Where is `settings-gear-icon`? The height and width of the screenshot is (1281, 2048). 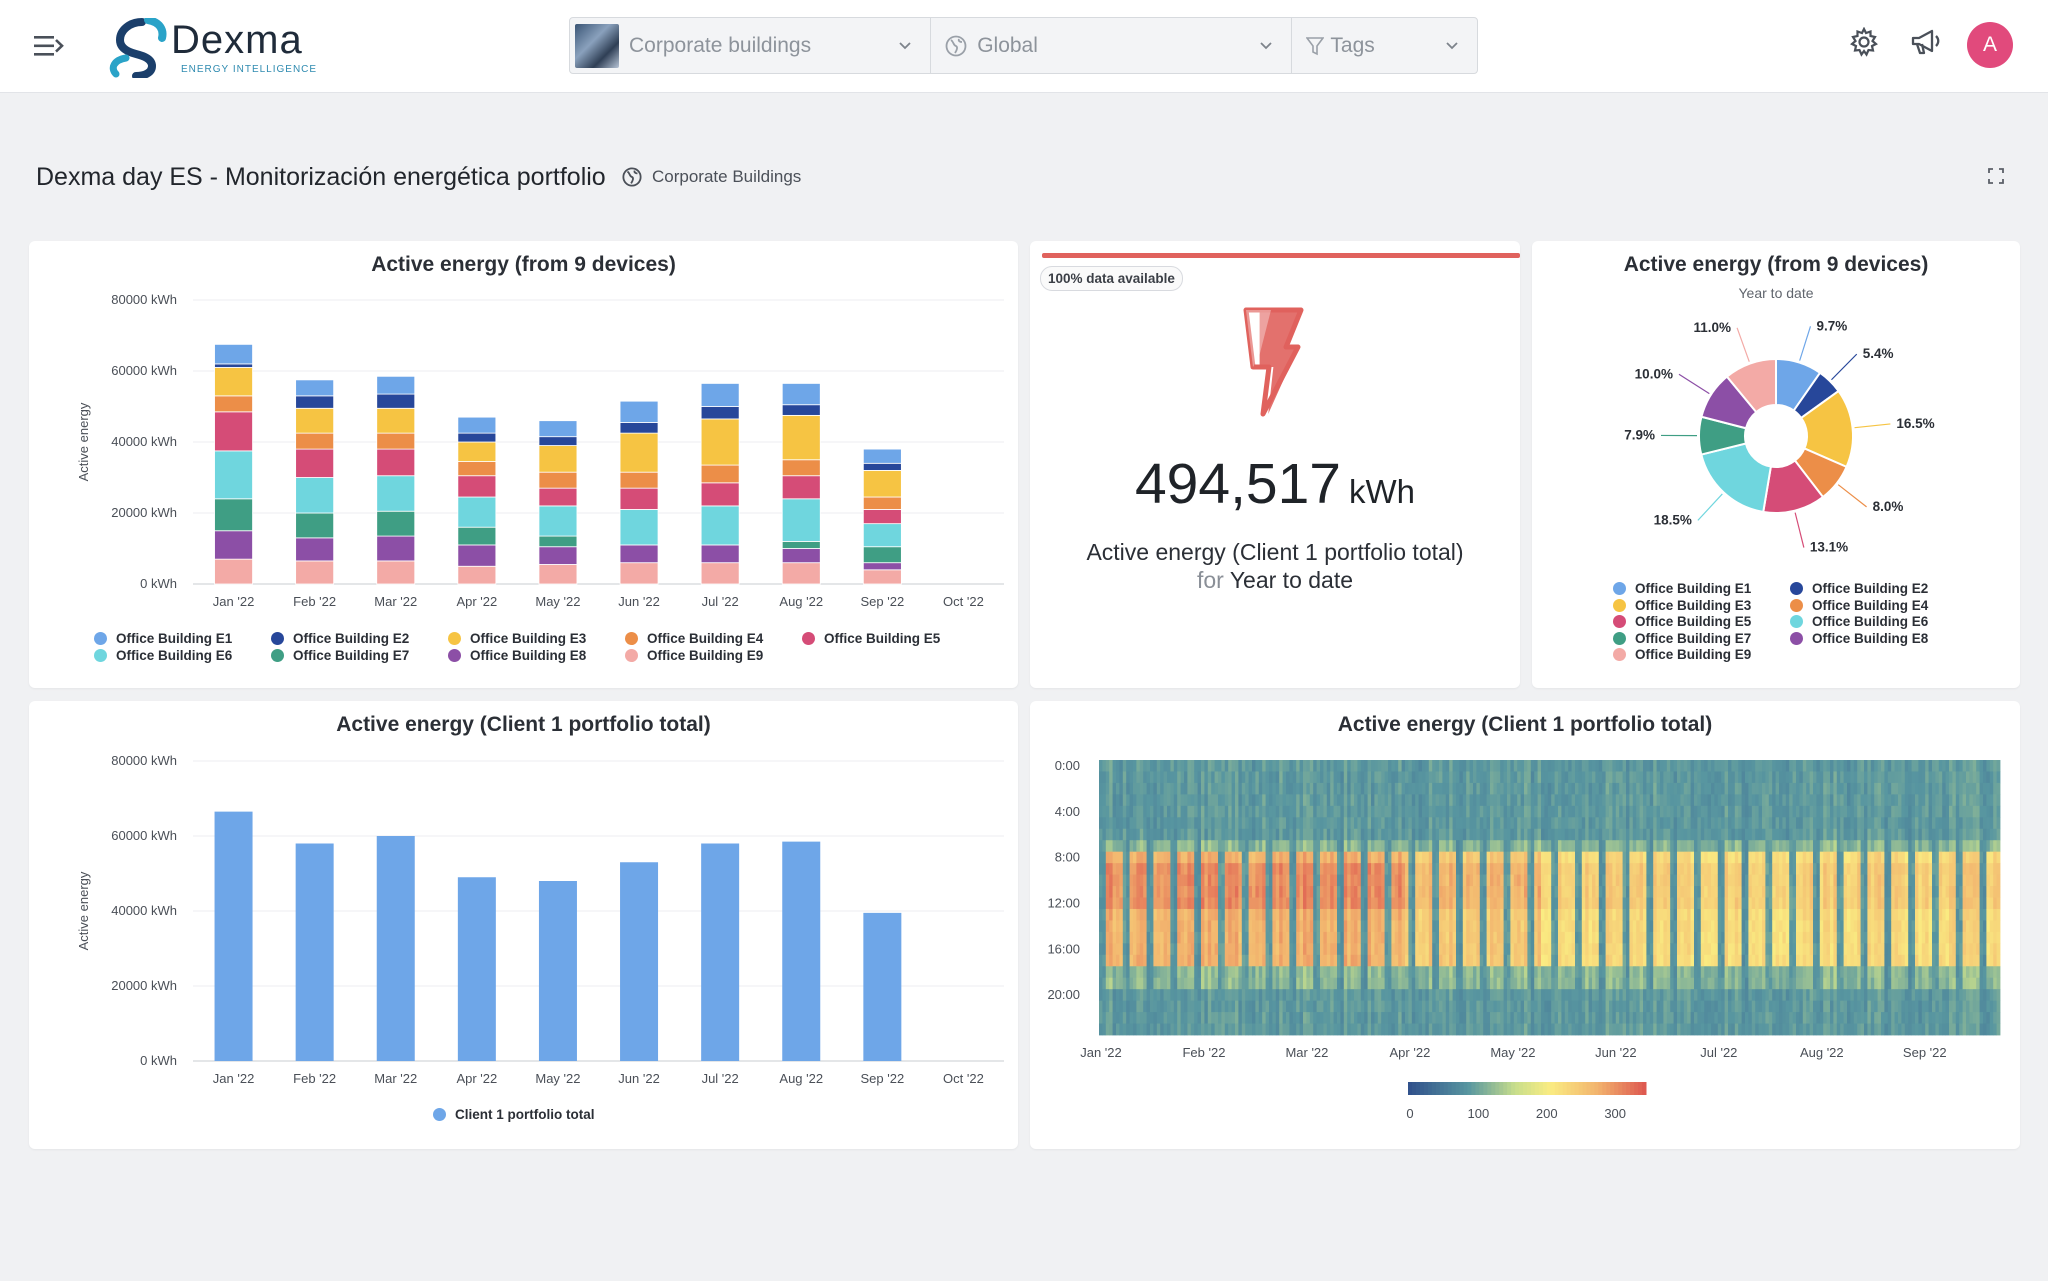
settings-gear-icon is located at coordinates (1864, 42).